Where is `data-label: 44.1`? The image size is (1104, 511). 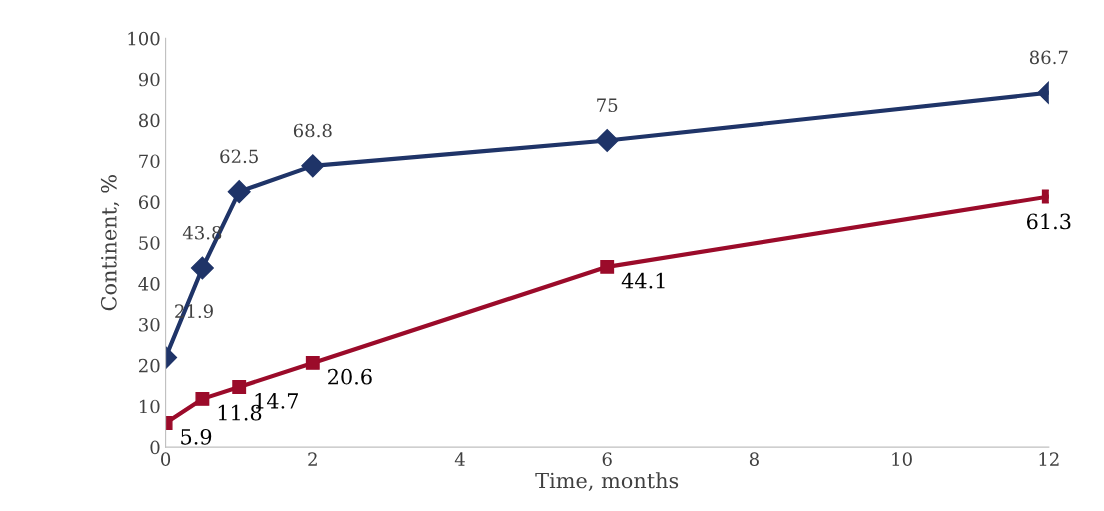 data-label: 44.1 is located at coordinates (643, 280).